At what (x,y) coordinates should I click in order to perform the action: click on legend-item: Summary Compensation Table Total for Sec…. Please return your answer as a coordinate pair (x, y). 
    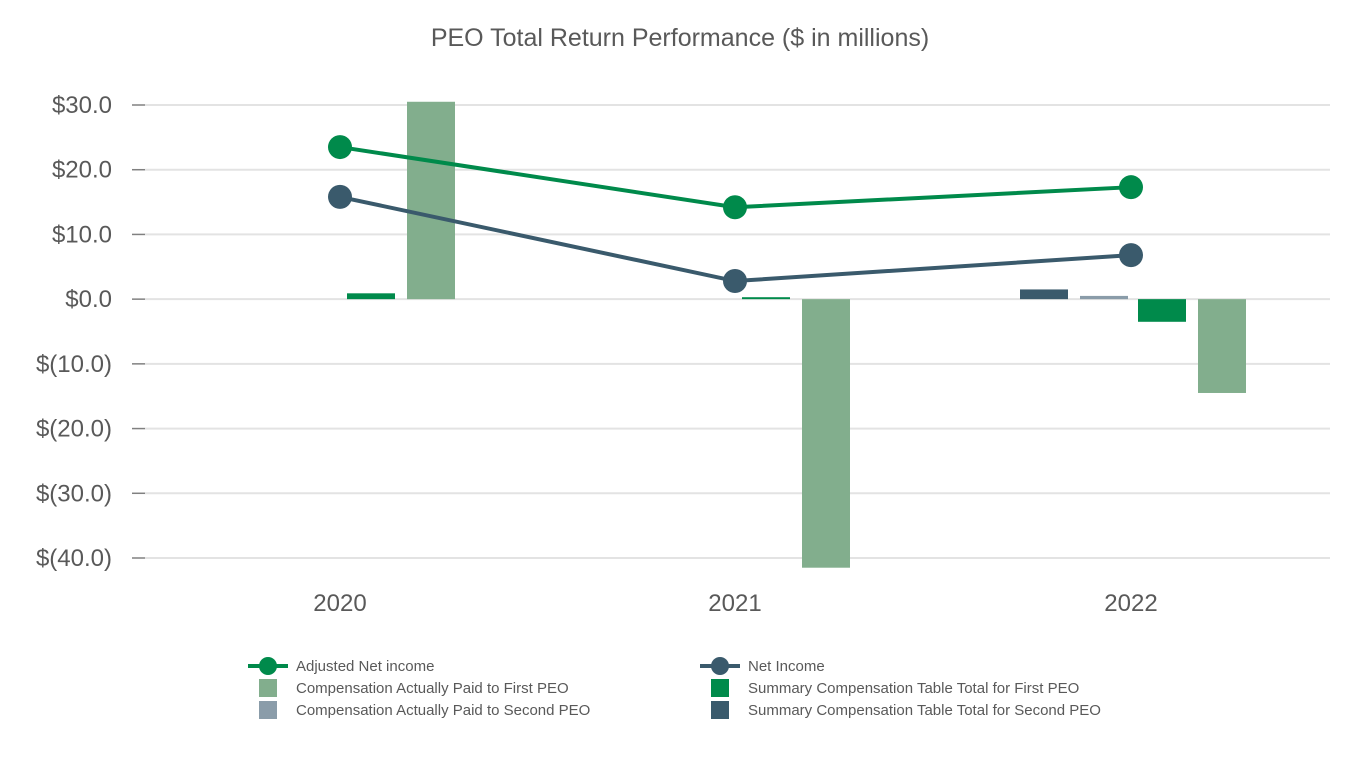
    Looking at the image, I should click on (900, 710).